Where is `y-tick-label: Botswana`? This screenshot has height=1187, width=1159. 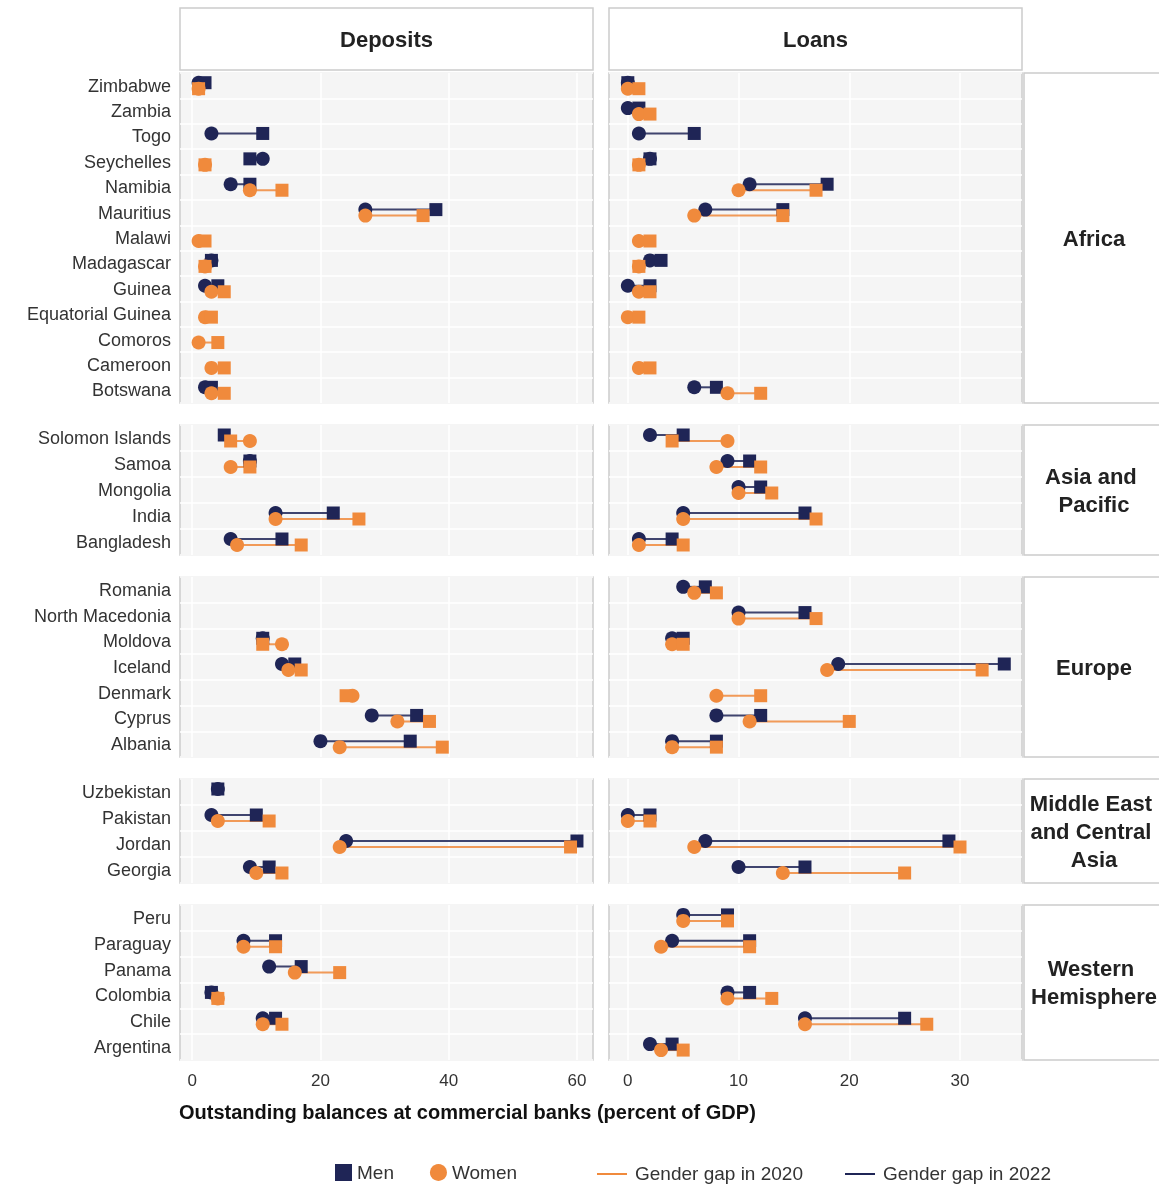 y-tick-label: Botswana is located at coordinates (131, 390).